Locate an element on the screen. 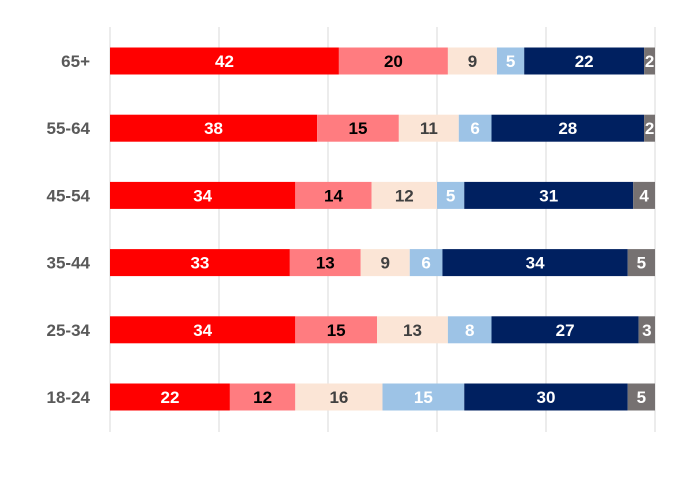 The height and width of the screenshot is (487, 698). data-label: 30 is located at coordinates (546, 397).